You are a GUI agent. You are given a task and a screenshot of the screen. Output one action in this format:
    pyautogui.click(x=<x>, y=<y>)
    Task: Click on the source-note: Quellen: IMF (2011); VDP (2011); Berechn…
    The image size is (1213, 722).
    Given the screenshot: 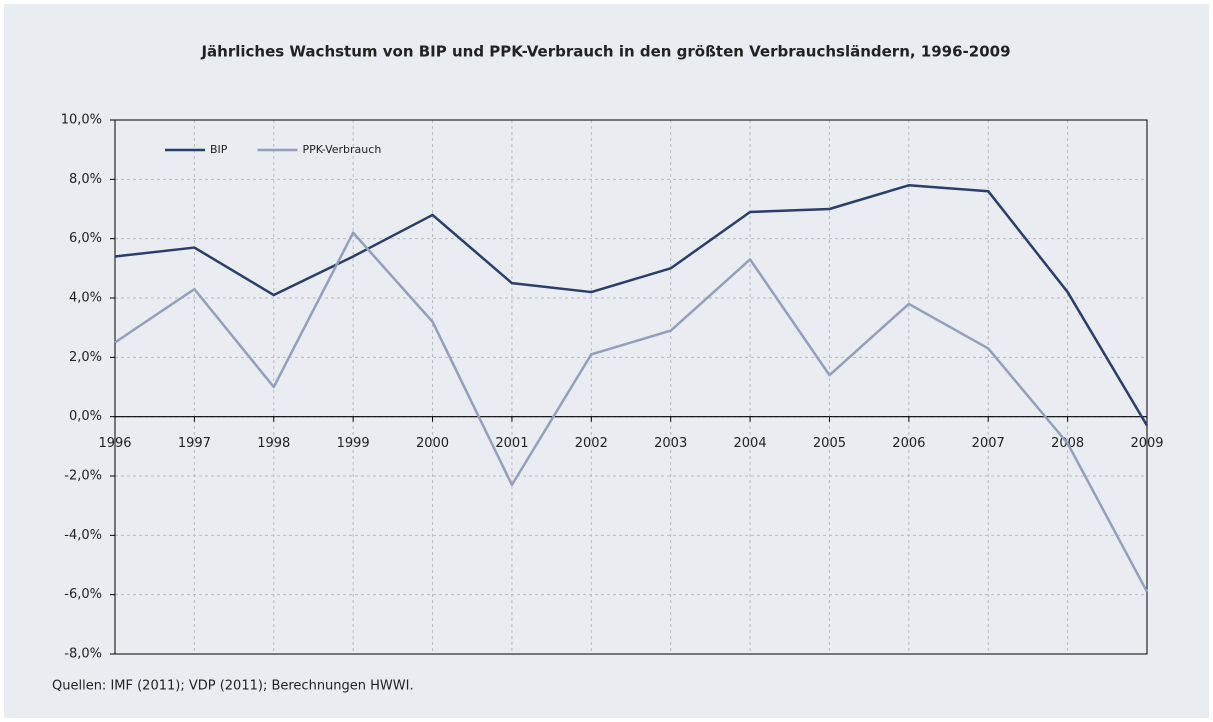 What is the action you would take?
    pyautogui.click(x=233, y=686)
    